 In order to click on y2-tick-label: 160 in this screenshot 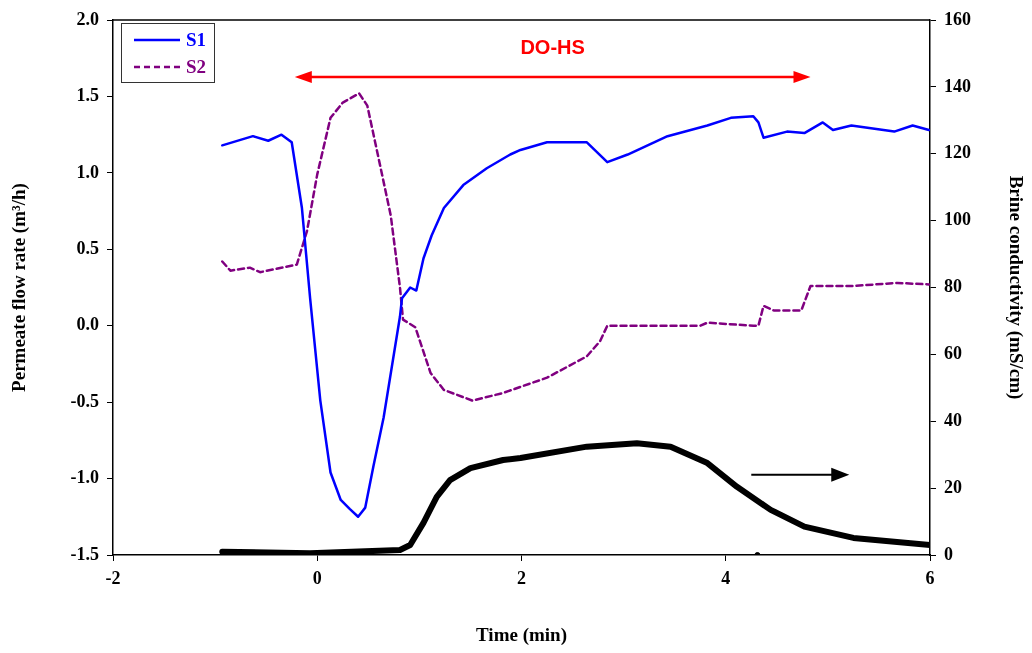, I will do `click(957, 18)`.